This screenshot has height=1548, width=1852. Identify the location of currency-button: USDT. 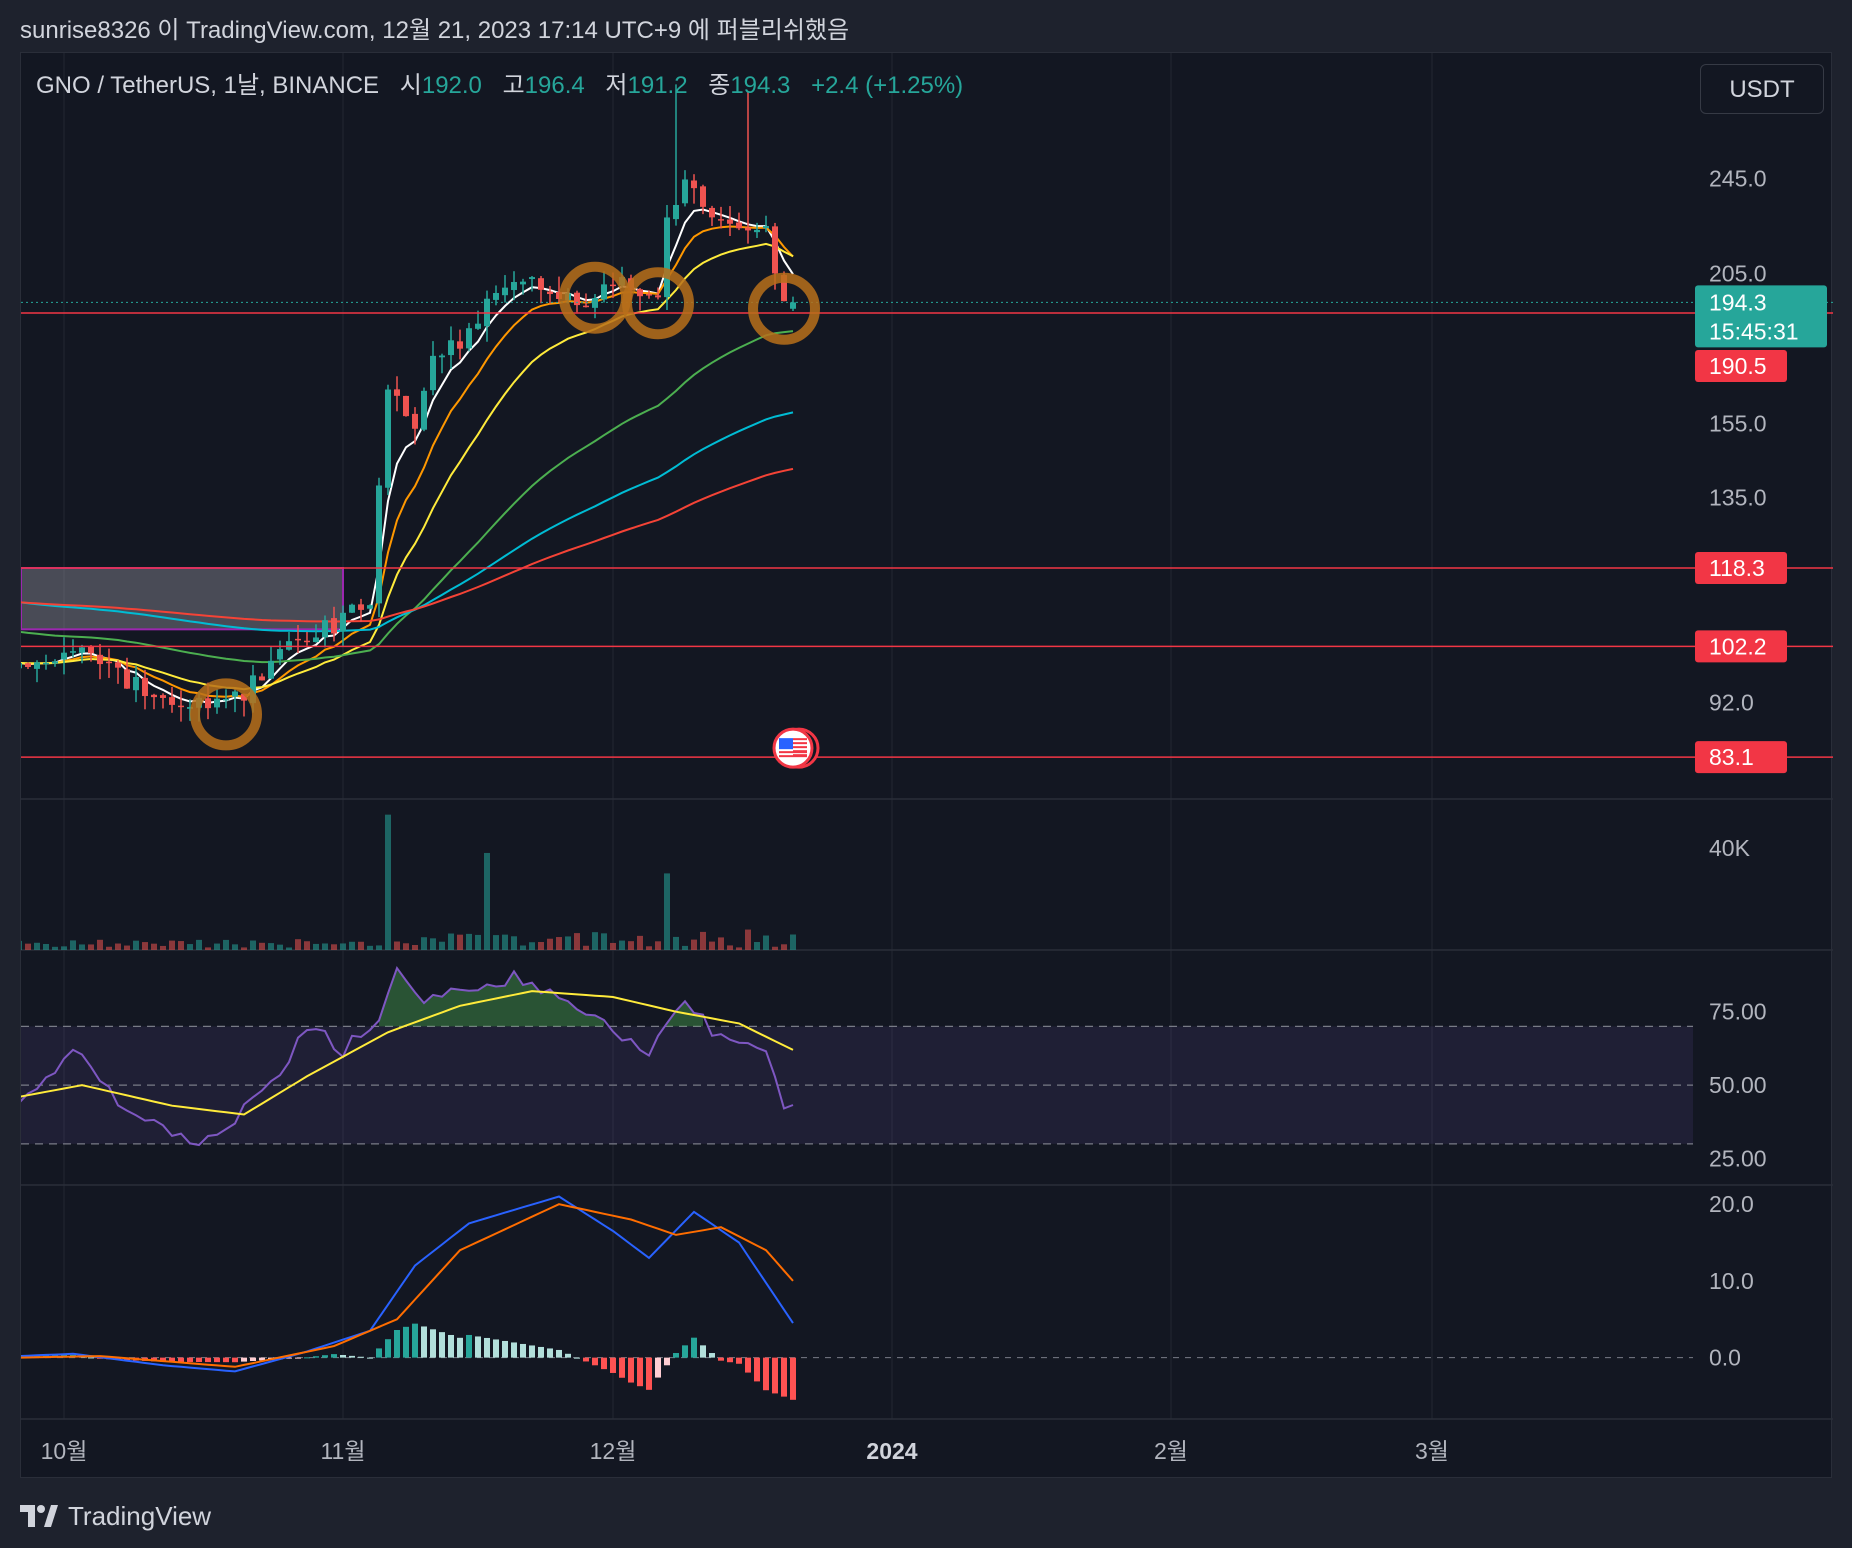
(1762, 89).